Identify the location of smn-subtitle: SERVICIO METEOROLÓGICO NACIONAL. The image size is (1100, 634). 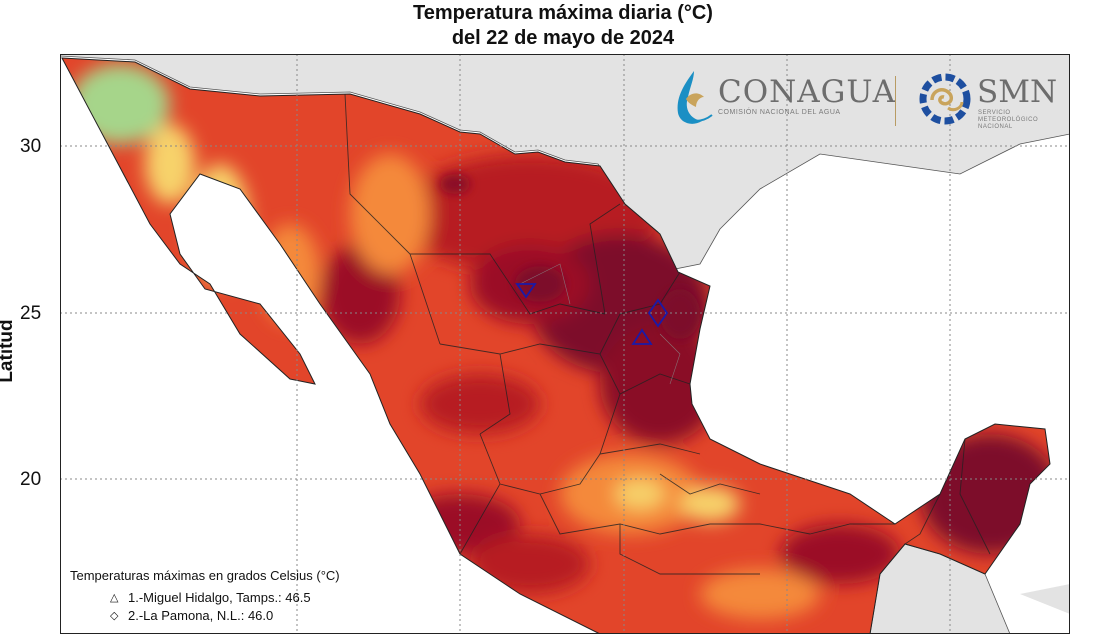
(1008, 120).